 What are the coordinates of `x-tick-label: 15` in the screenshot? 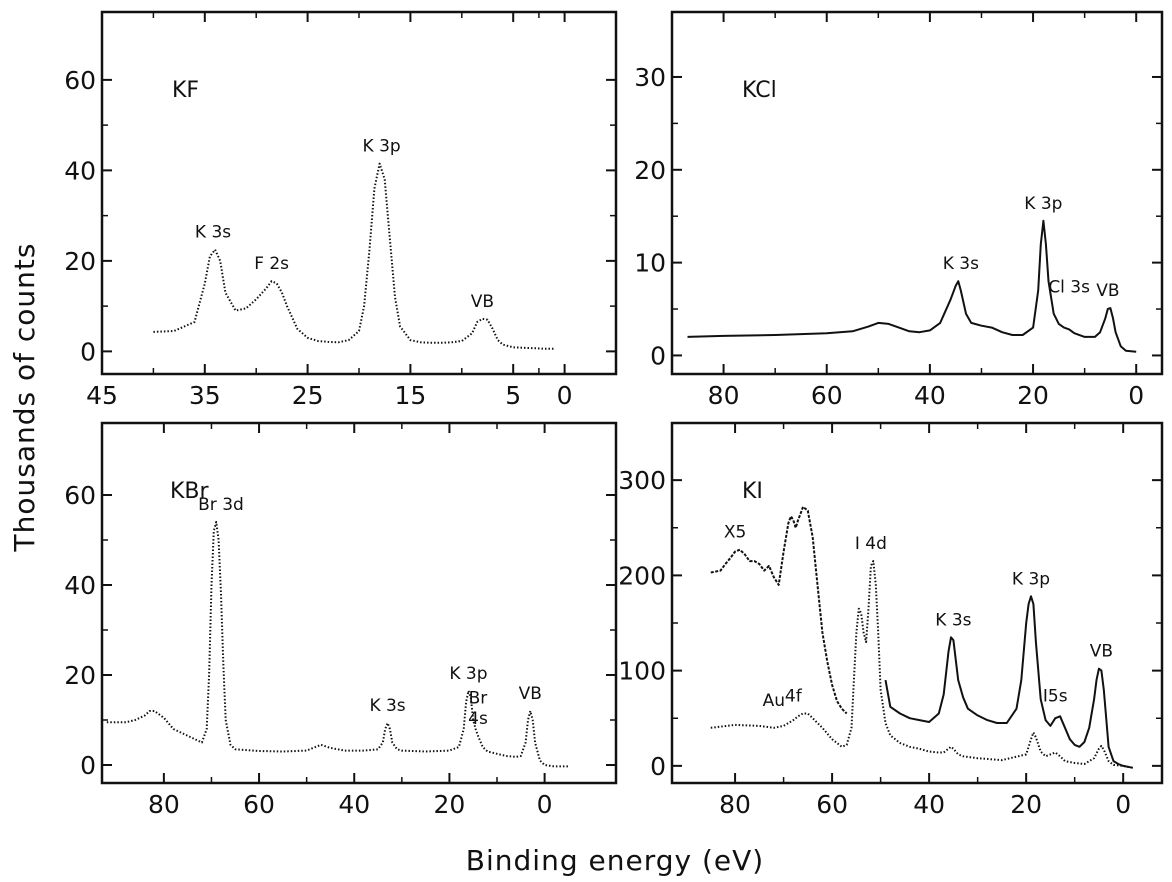 It's located at (410, 395).